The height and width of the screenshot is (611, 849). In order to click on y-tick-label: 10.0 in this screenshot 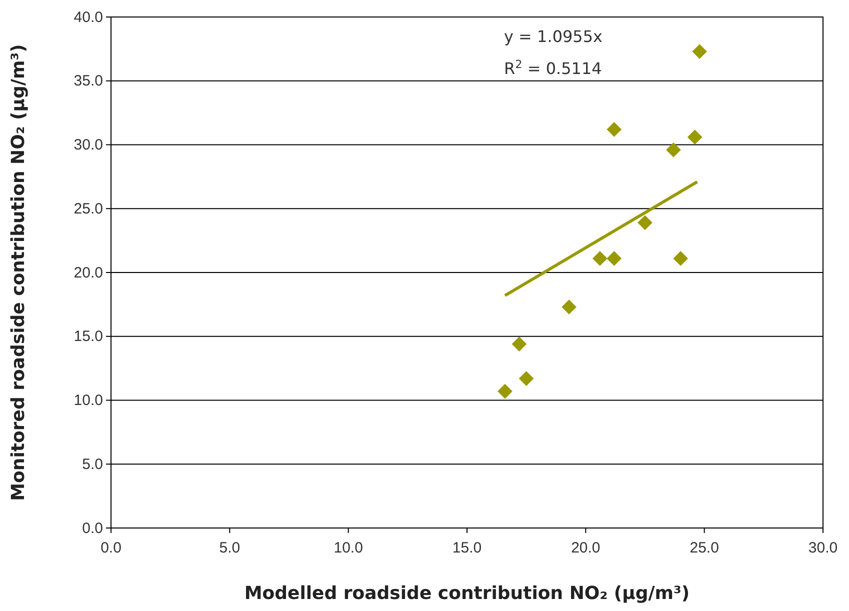, I will do `click(88, 401)`.